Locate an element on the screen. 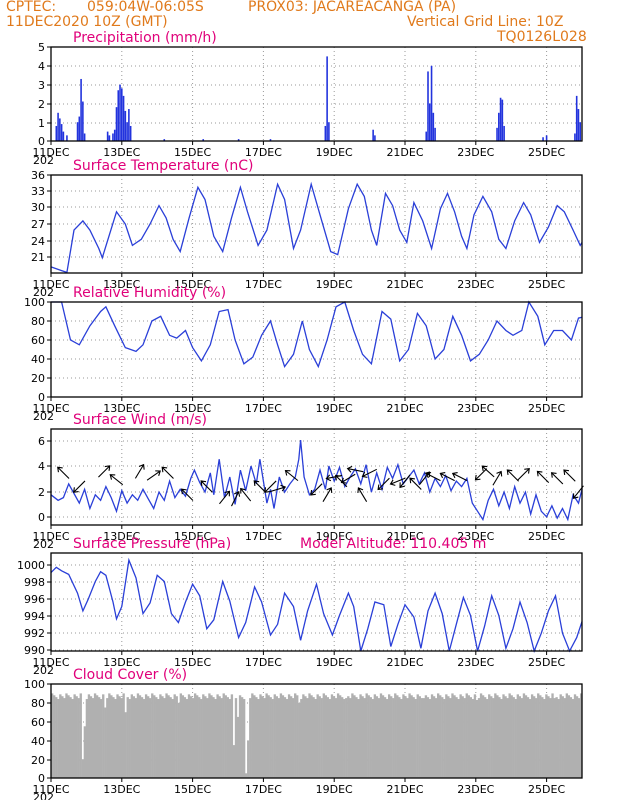 The image size is (618, 800). cloud-title: Cloud Cover (%) is located at coordinates (130, 675).